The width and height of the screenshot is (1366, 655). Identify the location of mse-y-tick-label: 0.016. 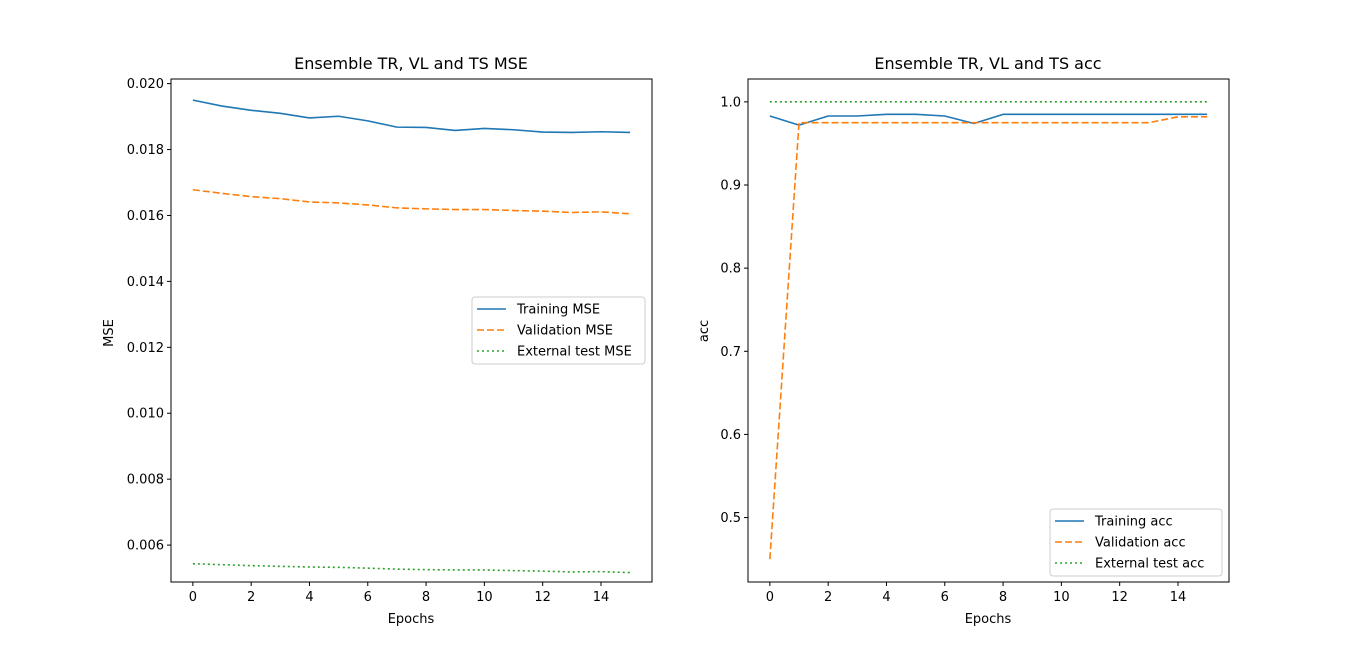
(145, 216).